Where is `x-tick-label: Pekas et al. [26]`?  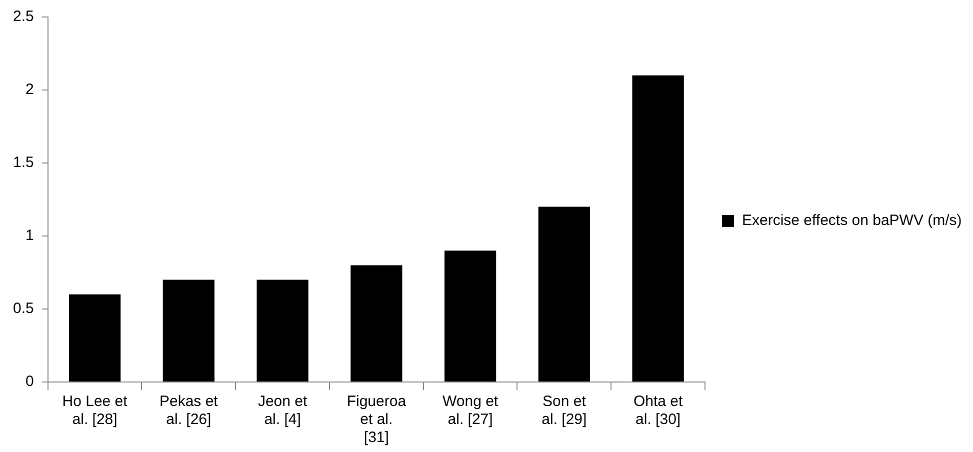
x-tick-label: Pekas et al. [26] is located at coordinates (189, 410).